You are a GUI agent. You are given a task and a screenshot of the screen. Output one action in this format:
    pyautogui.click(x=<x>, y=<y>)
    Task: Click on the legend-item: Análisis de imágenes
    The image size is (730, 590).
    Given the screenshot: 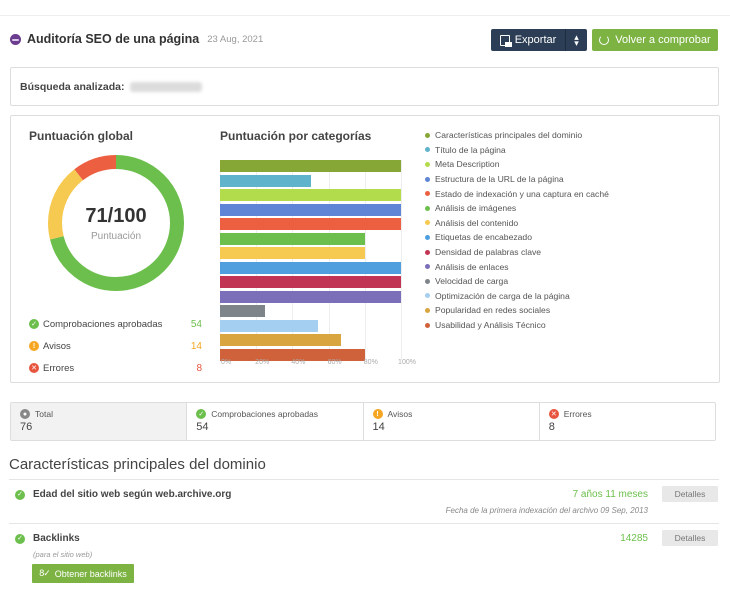 What is the action you would take?
    pyautogui.click(x=517, y=208)
    